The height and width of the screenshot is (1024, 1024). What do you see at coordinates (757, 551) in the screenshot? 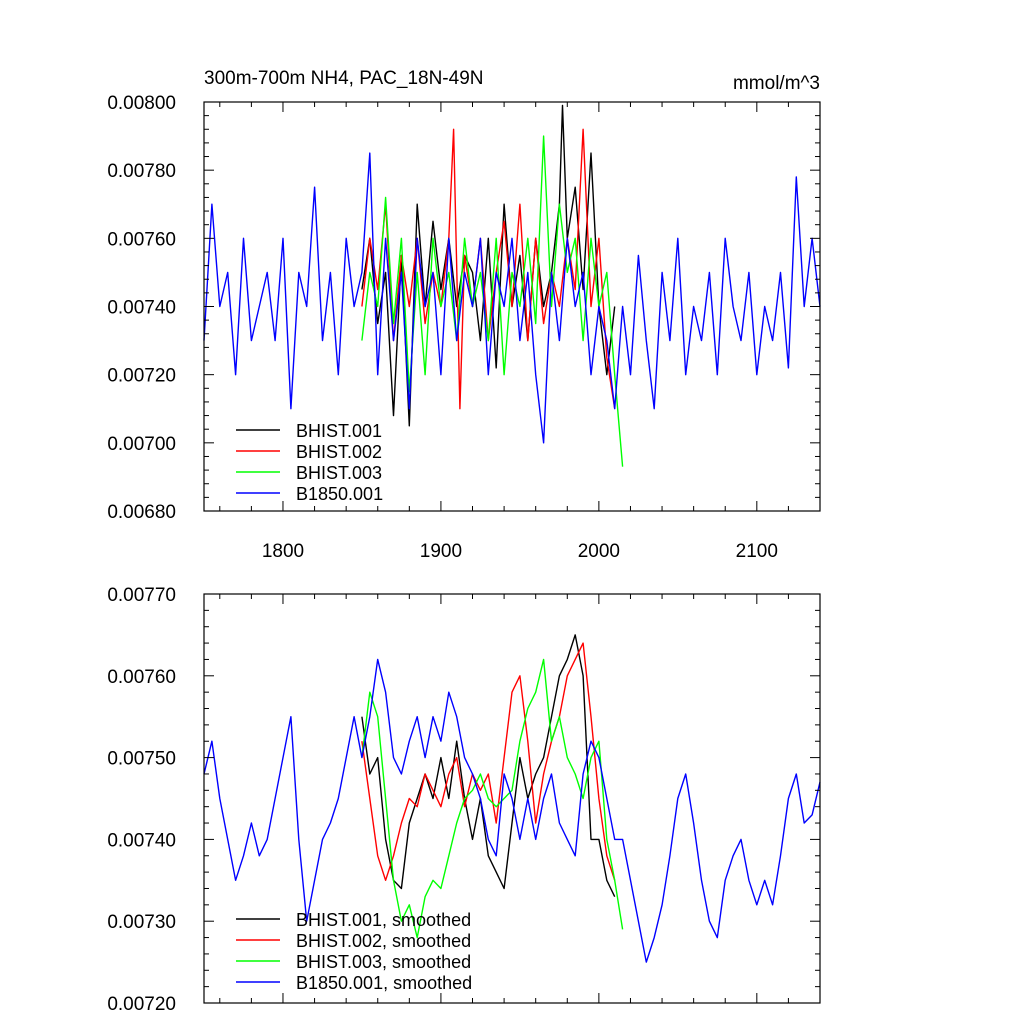
I see `top-x-tick-label: 2100` at bounding box center [757, 551].